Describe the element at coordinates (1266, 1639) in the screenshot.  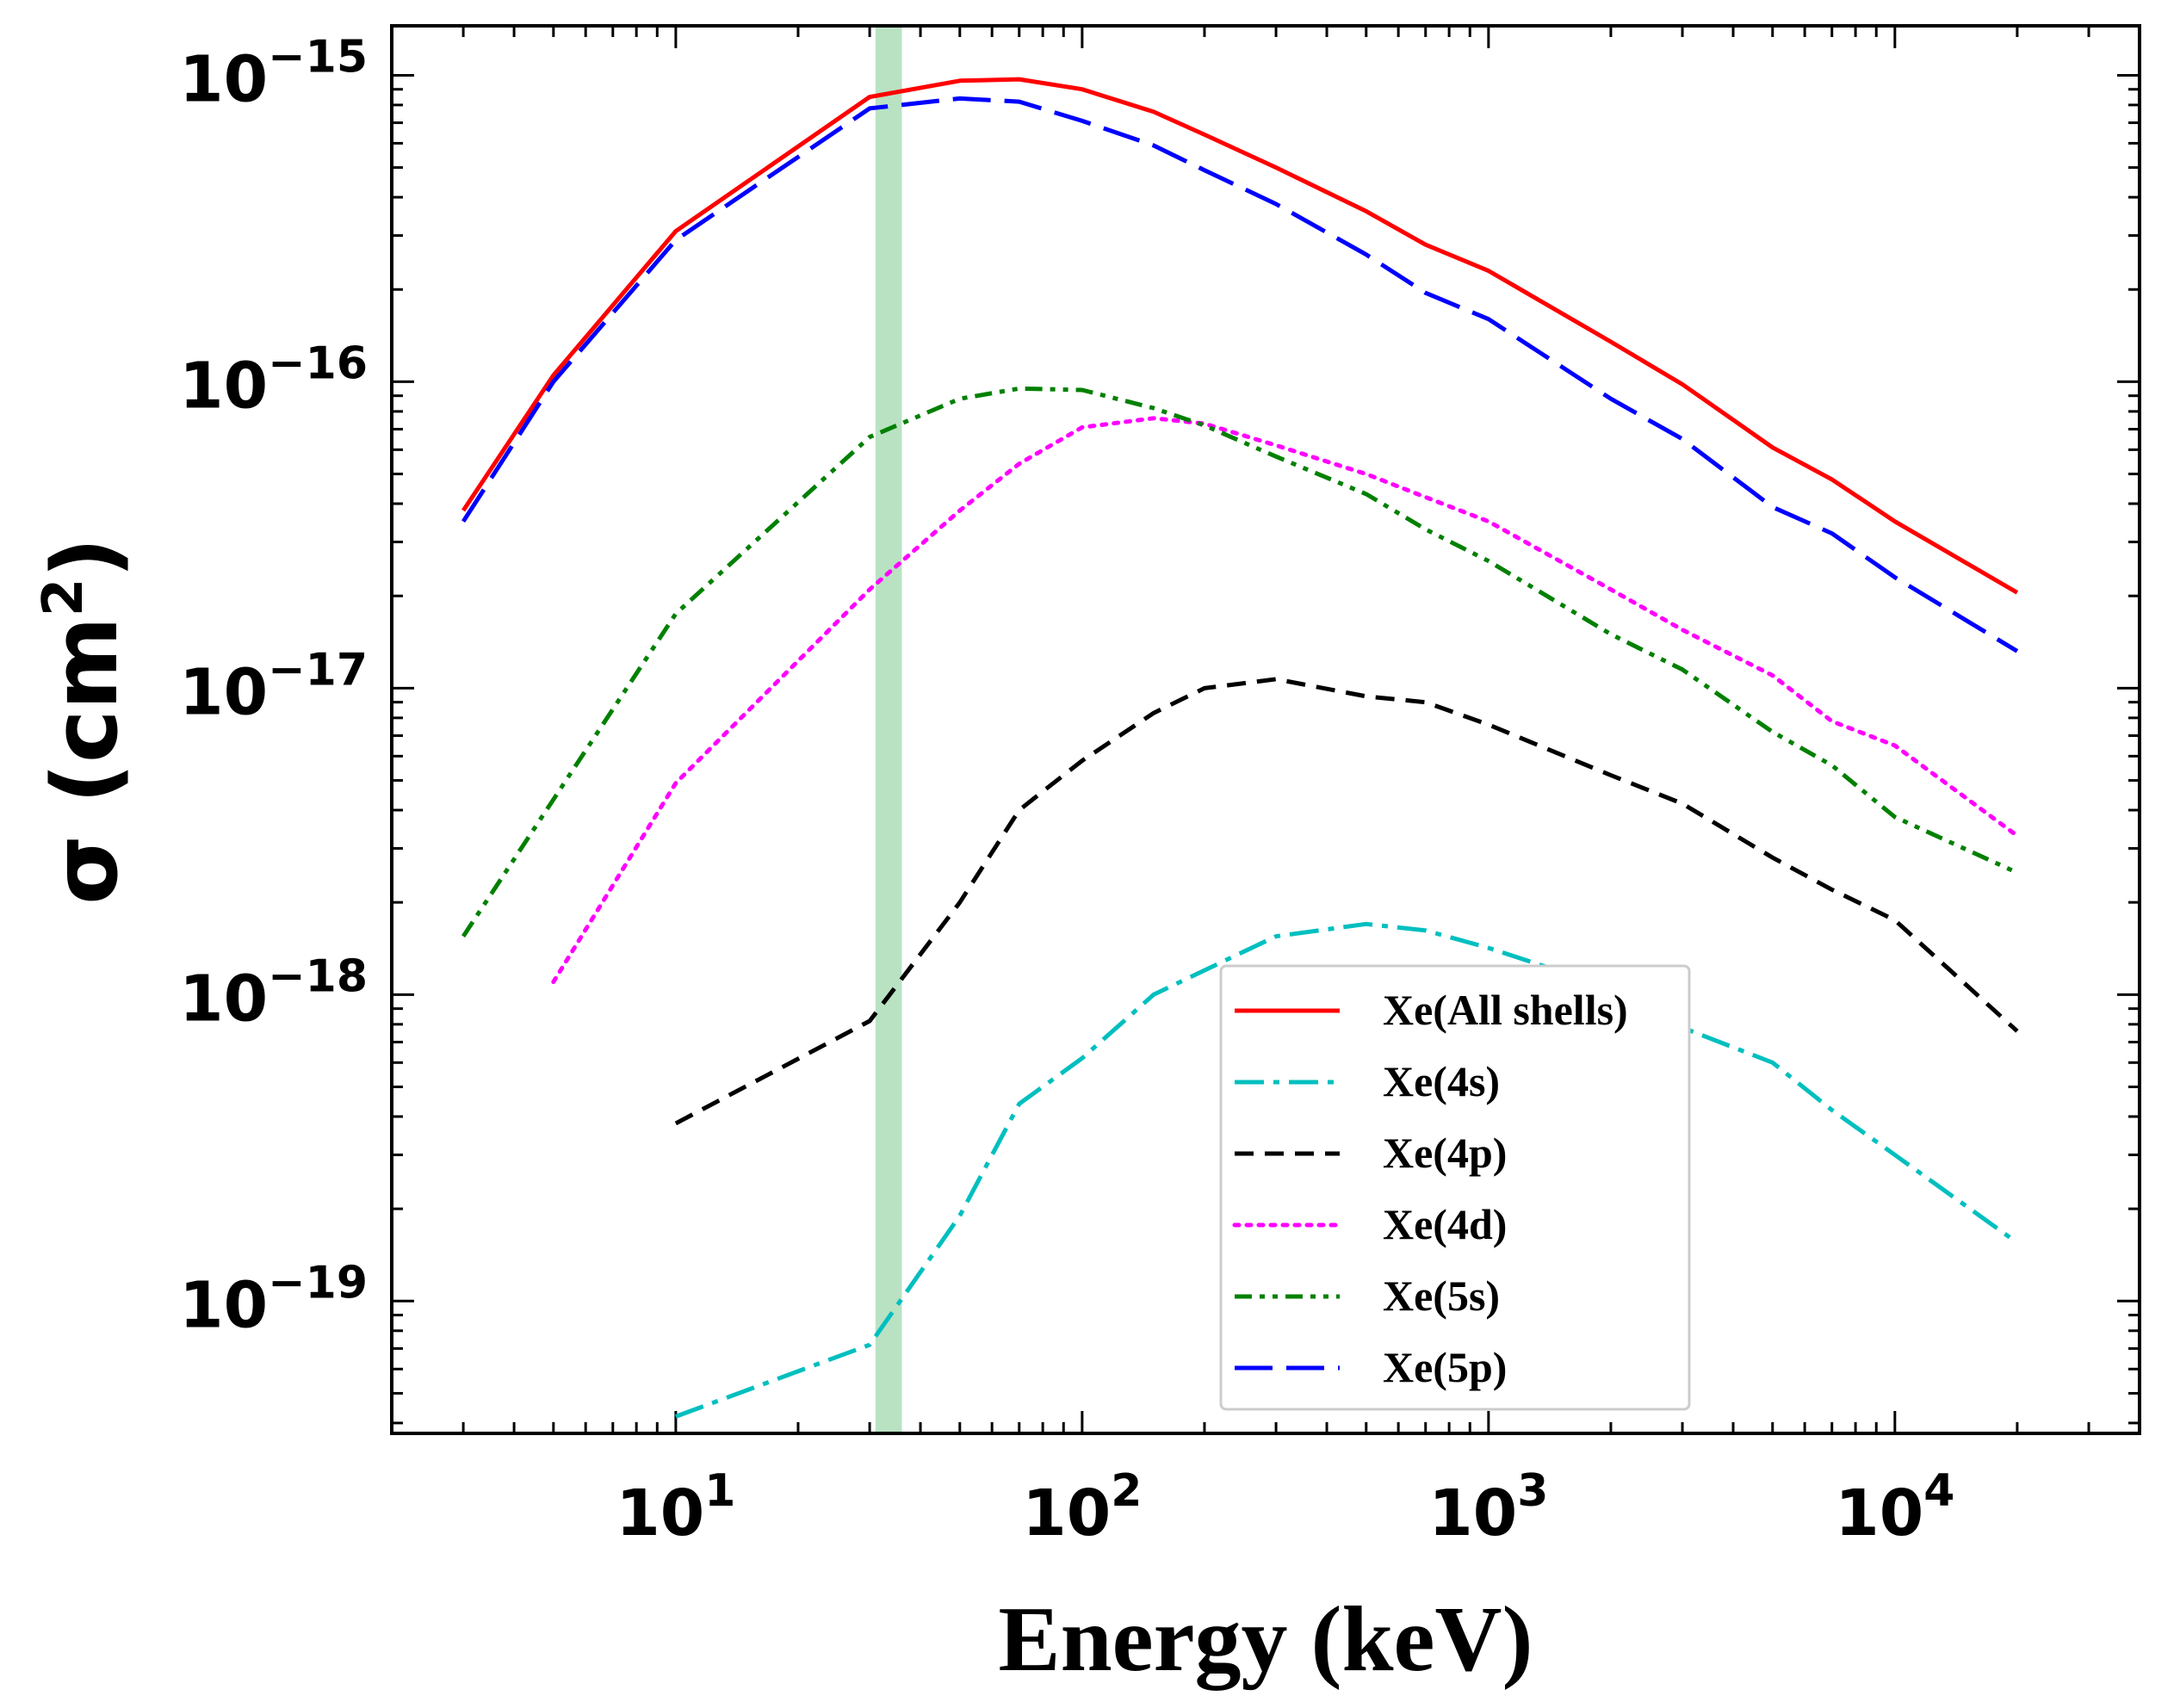
I see `x-axis-label: Energy (keV)` at that location.